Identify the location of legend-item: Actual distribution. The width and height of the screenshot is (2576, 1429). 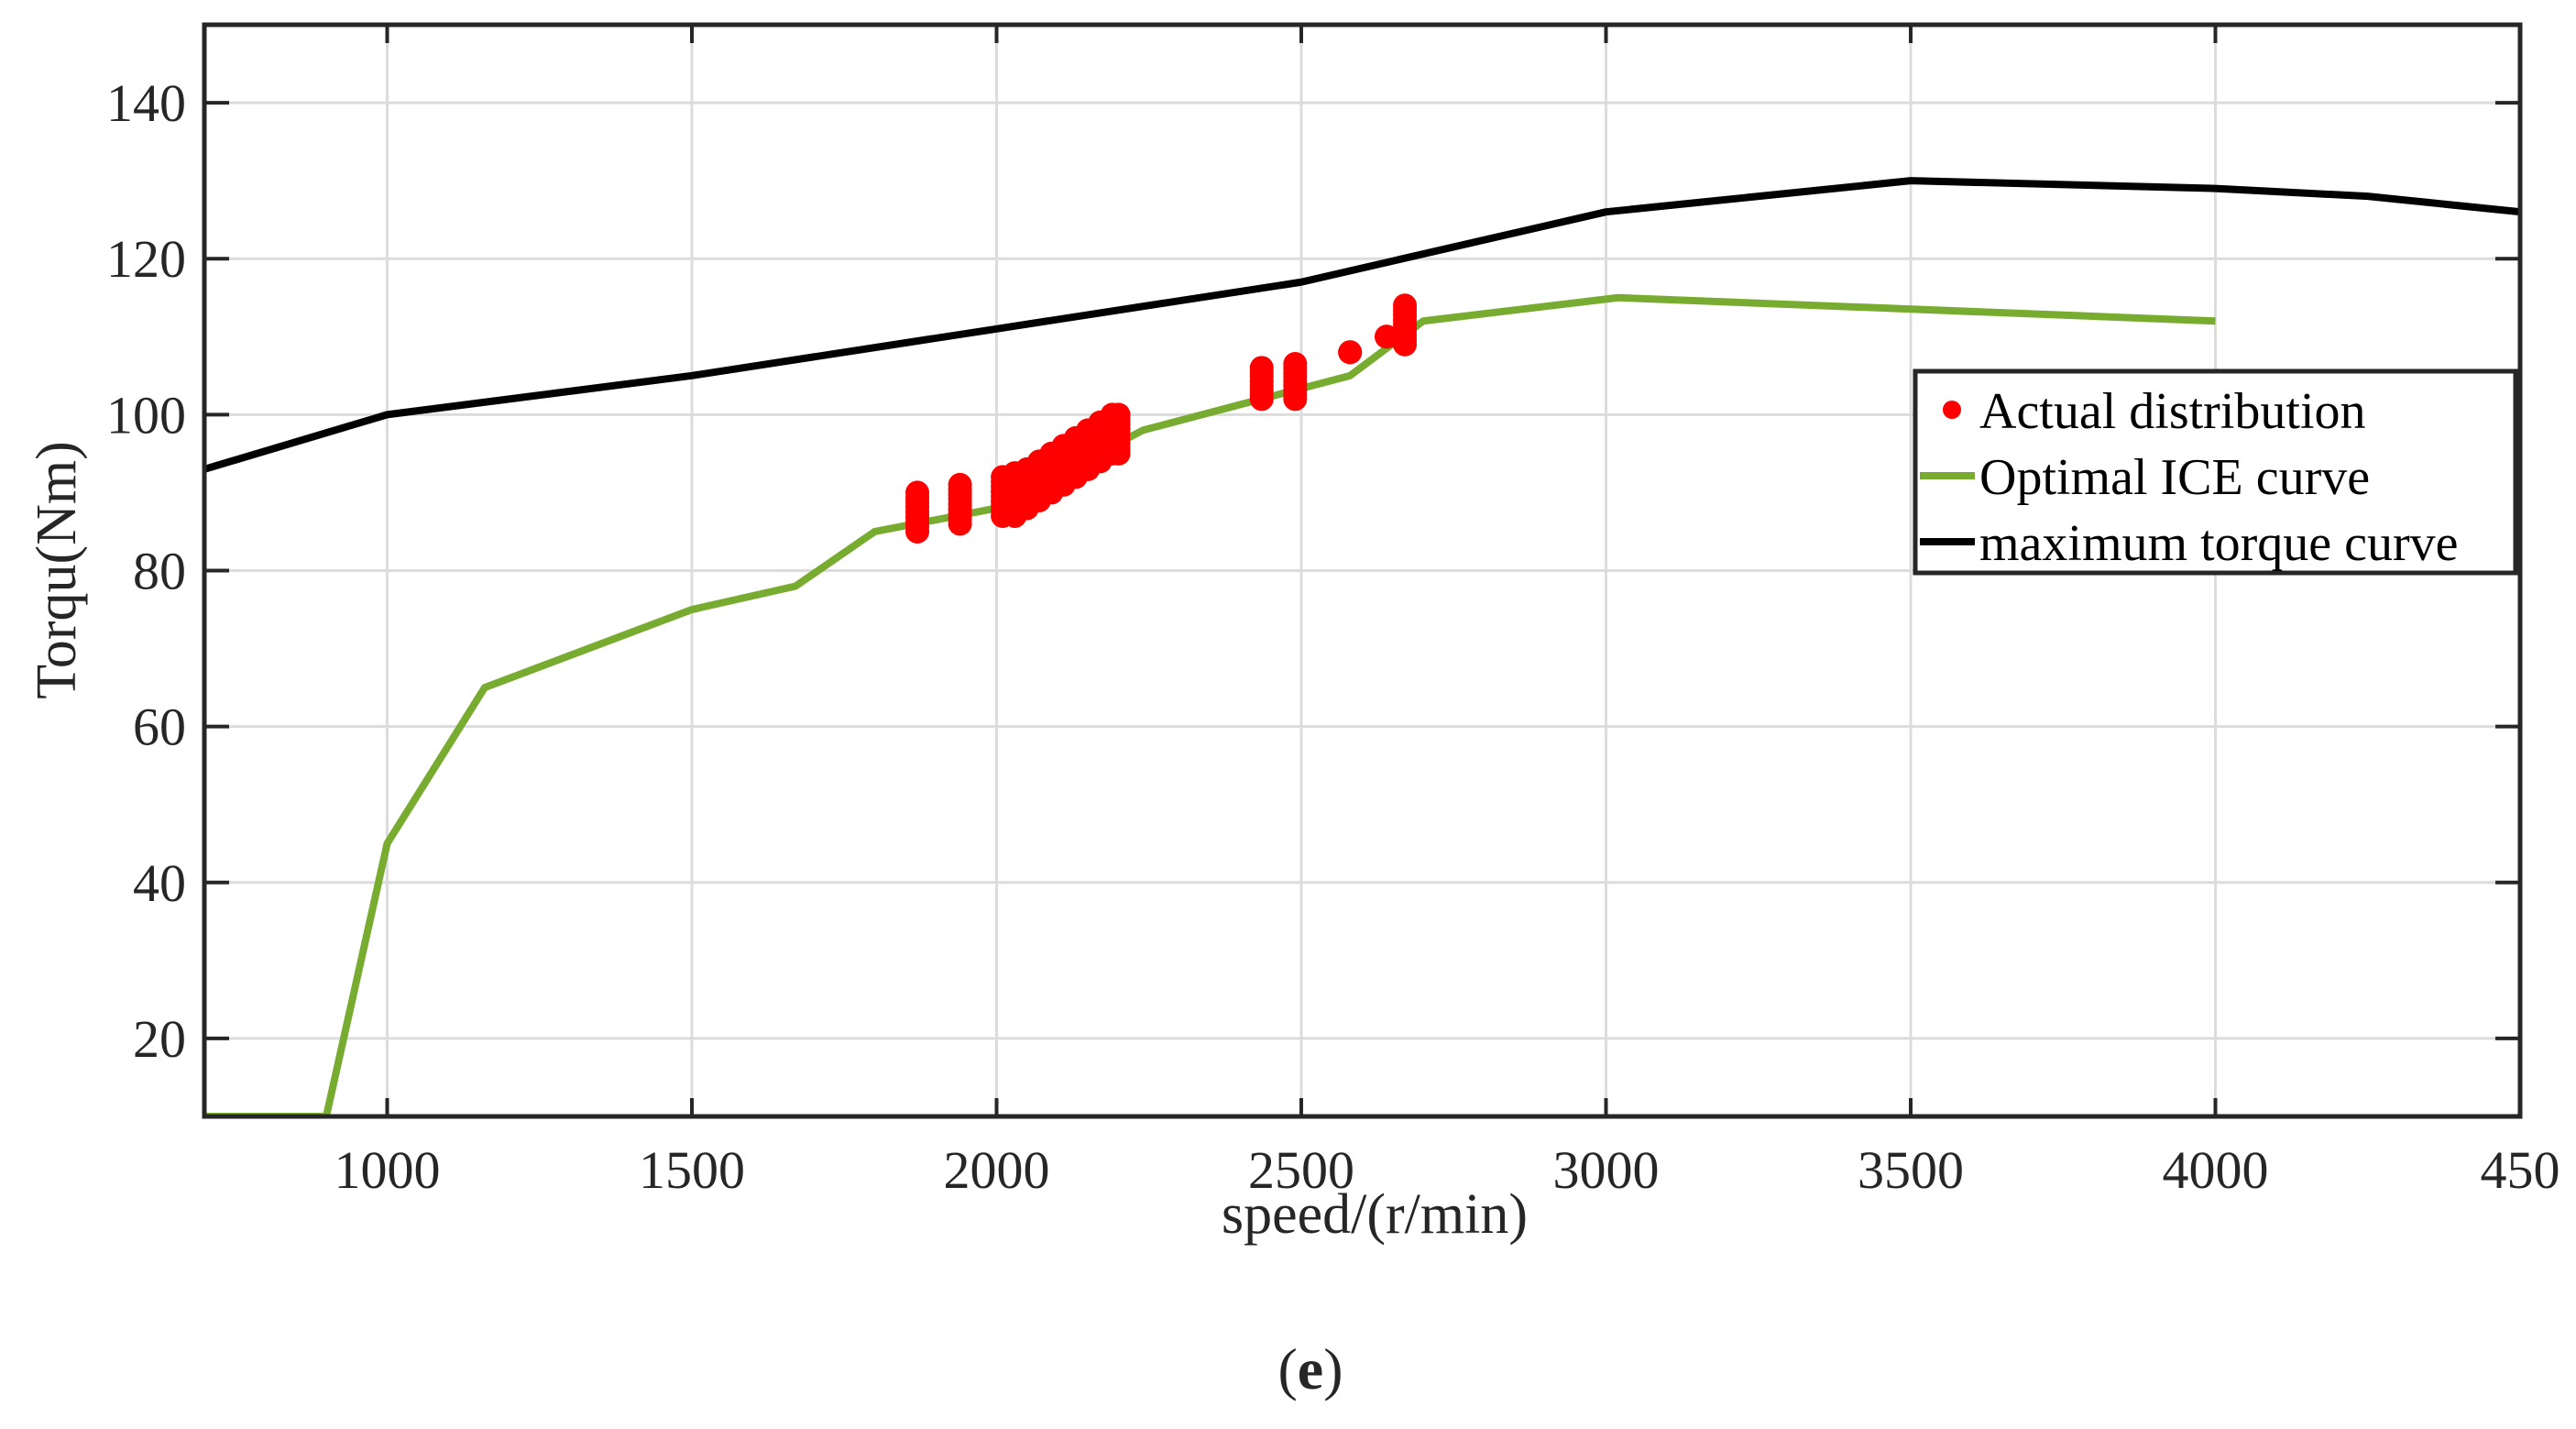
(2154, 412).